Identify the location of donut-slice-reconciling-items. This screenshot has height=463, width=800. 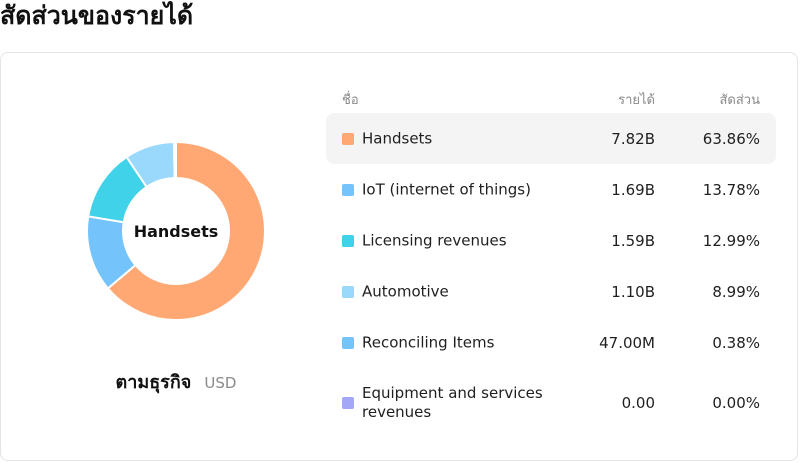
(174, 160).